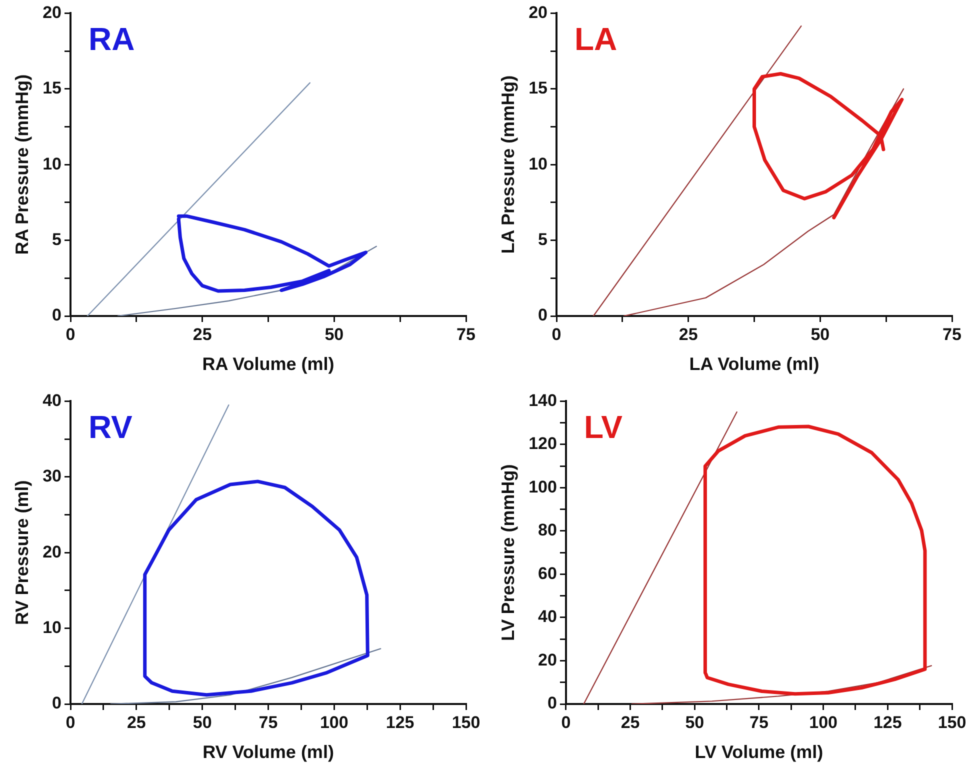  Describe the element at coordinates (542, 486) in the screenshot. I see `y-tick-label: 100` at that location.